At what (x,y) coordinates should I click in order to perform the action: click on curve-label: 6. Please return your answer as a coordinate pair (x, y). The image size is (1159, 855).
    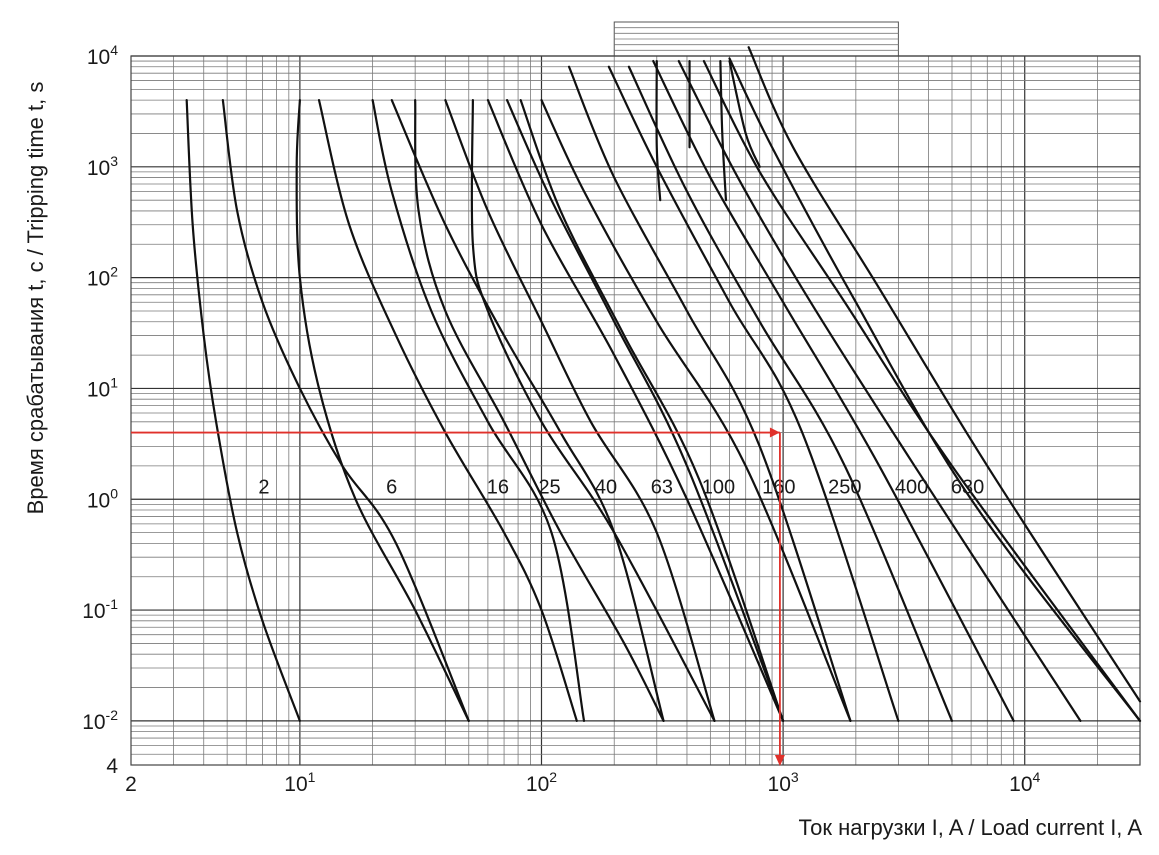
    Looking at the image, I should click on (391, 488).